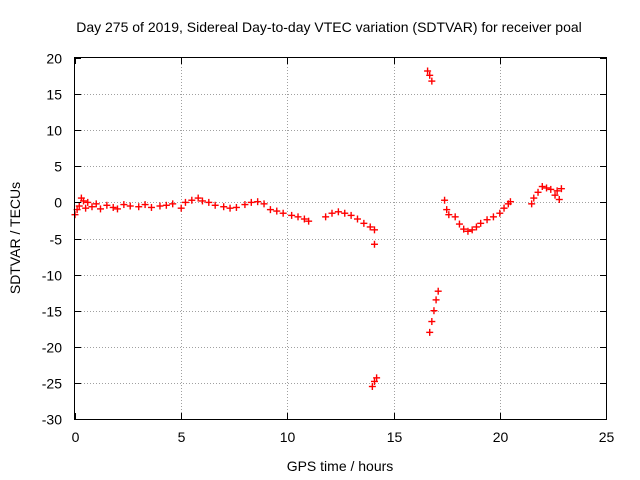 Image resolution: width=640 pixels, height=480 pixels. Describe the element at coordinates (52, 276) in the screenshot. I see `y-tick-label: -10` at that location.